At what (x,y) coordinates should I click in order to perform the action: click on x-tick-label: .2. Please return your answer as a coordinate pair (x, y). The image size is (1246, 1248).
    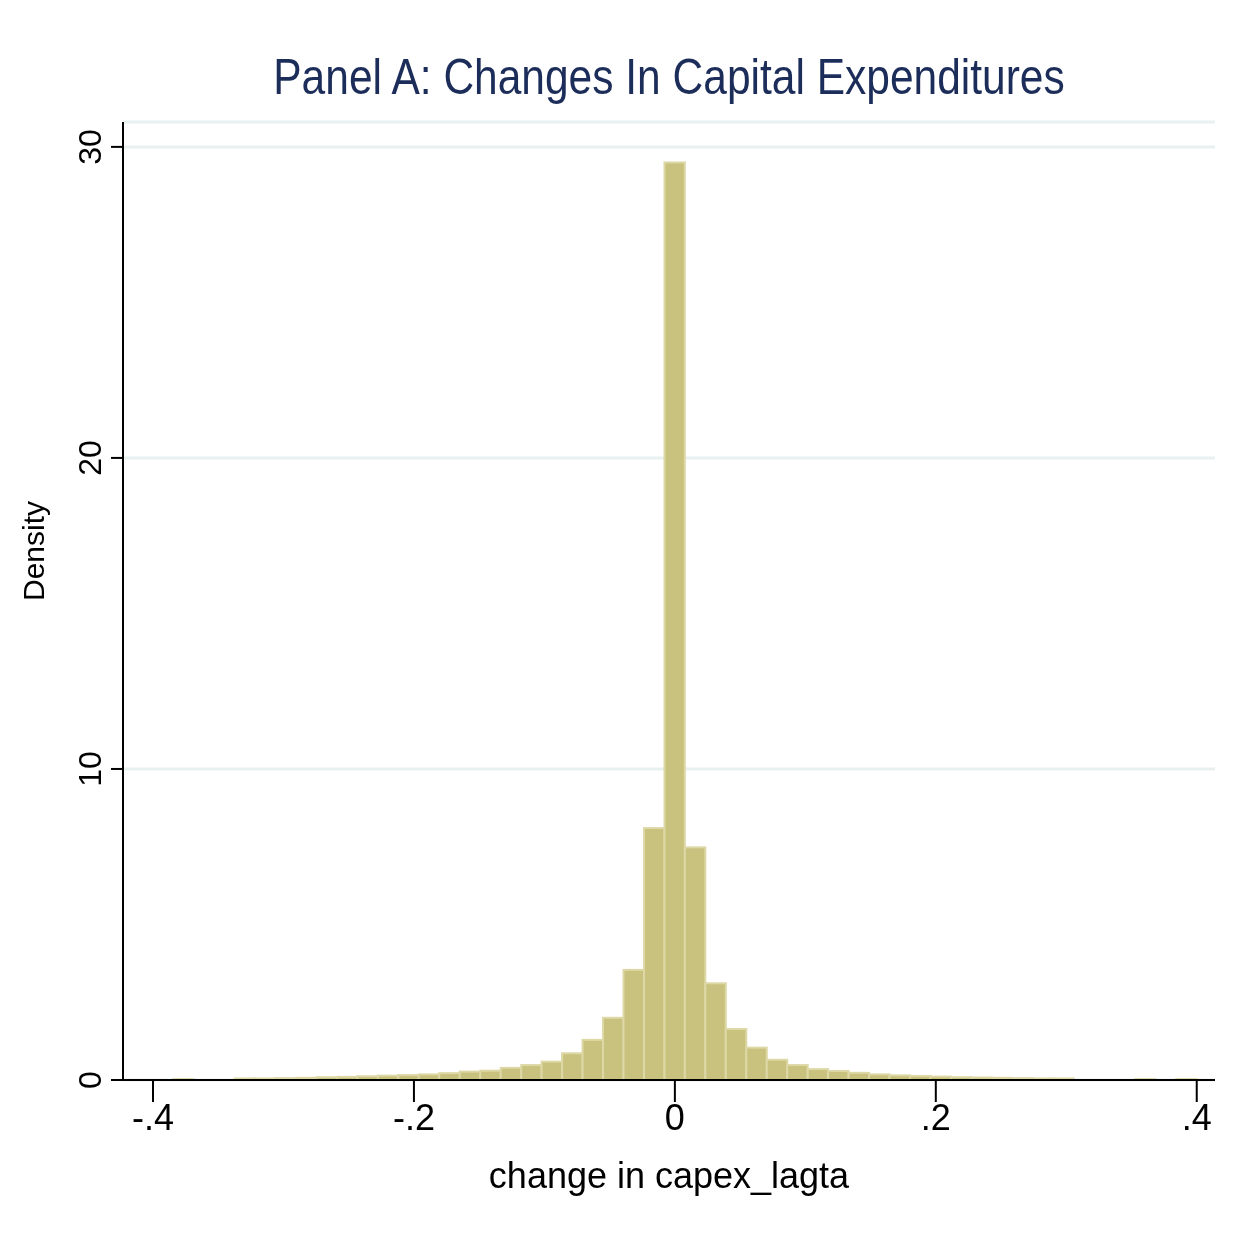
    Looking at the image, I should click on (935, 1117).